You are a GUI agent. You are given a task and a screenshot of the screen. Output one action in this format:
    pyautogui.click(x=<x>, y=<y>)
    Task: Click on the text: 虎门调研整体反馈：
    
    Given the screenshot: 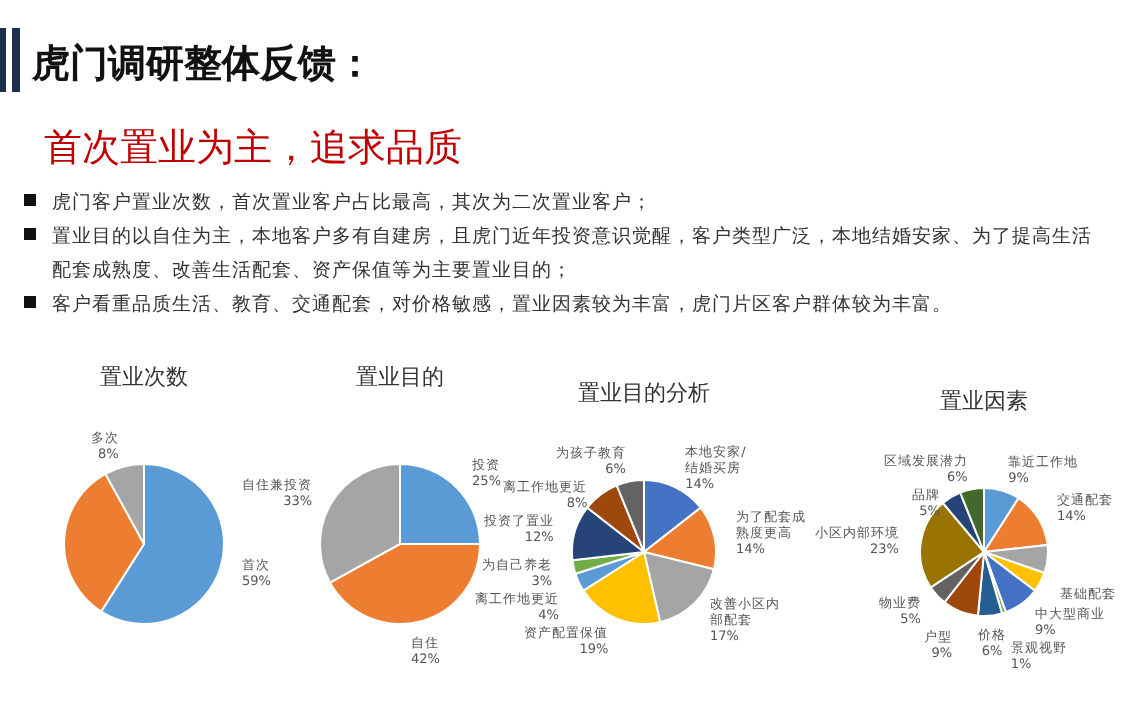 What is the action you would take?
    pyautogui.click(x=202, y=64)
    